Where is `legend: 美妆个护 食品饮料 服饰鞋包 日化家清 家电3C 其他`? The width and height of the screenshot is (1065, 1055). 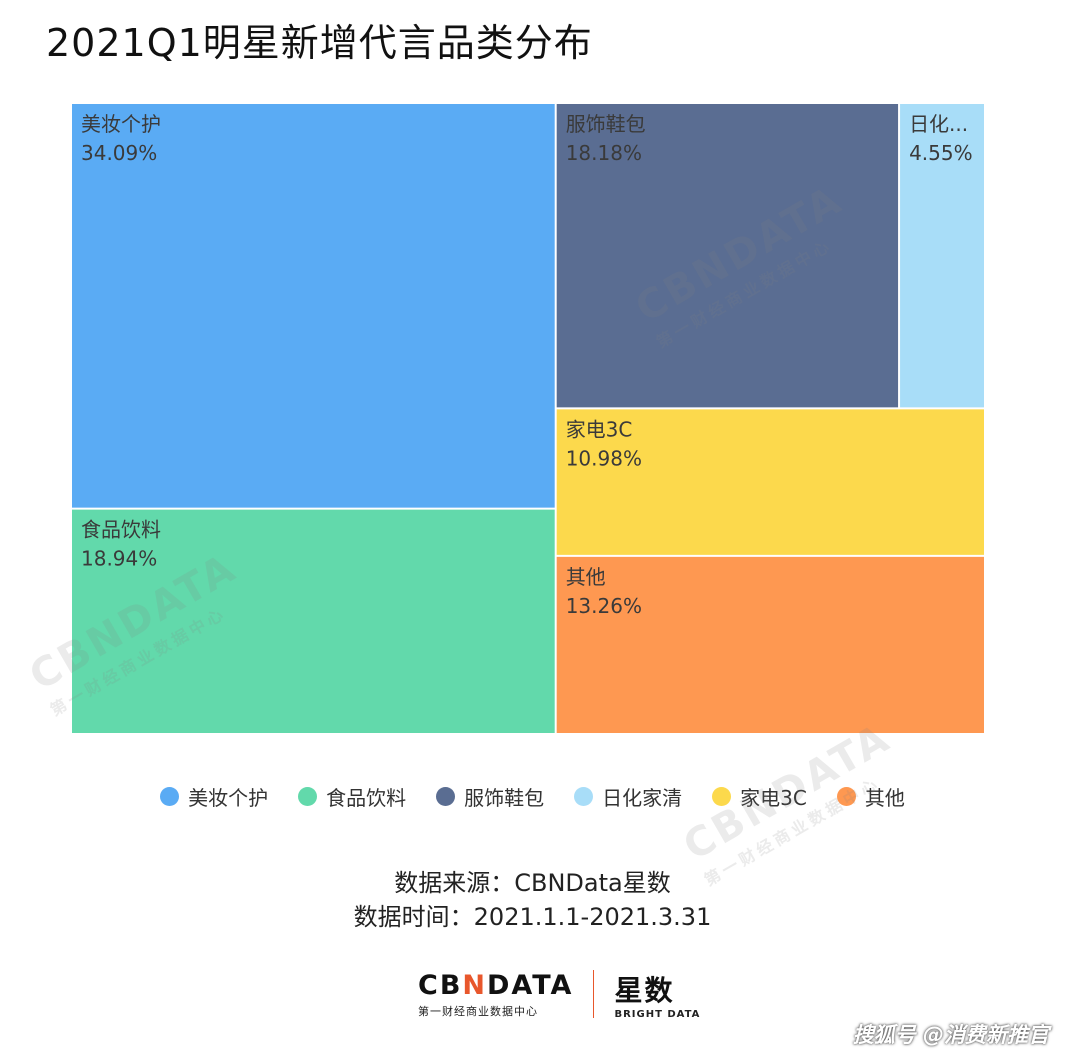
legend: 美妆个护 食品饮料 服饰鞋包 日化家清 家电3C 其他 is located at coordinates (532, 796).